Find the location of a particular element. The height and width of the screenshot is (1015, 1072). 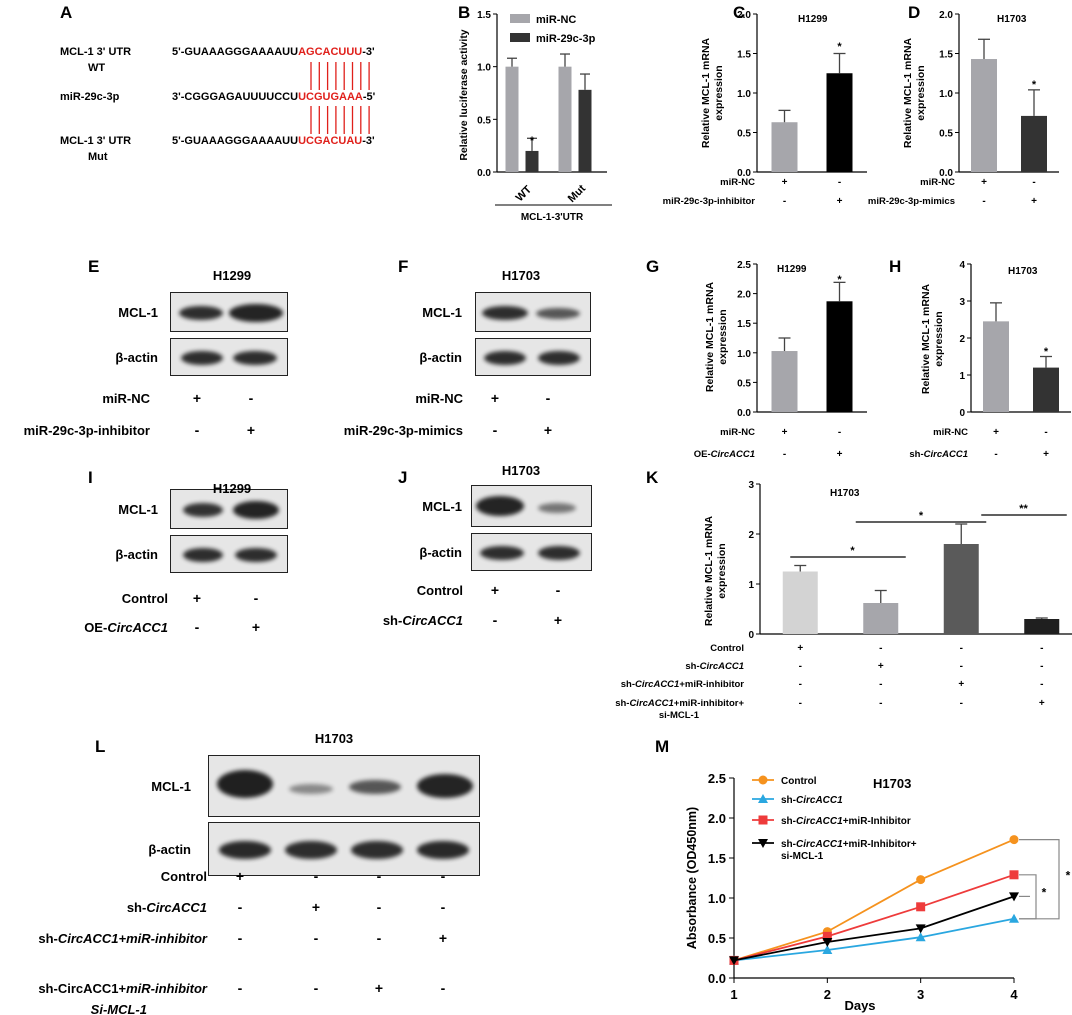

panel-letter-e: E is located at coordinates (93, 266).